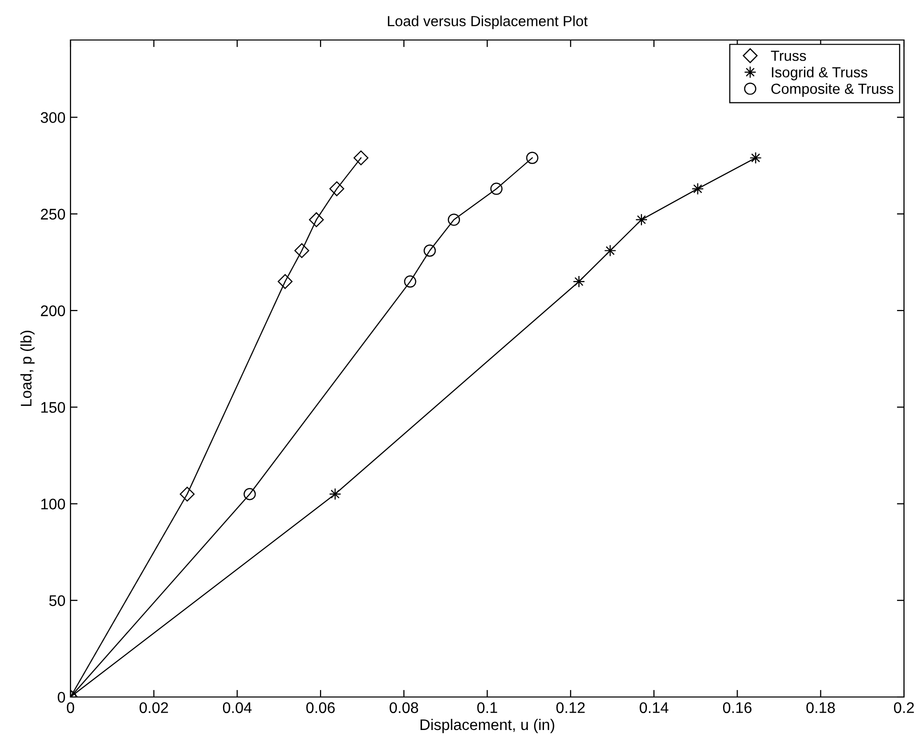  Describe the element at coordinates (832, 90) in the screenshot. I see `legend-label: Composite & Truss` at that location.